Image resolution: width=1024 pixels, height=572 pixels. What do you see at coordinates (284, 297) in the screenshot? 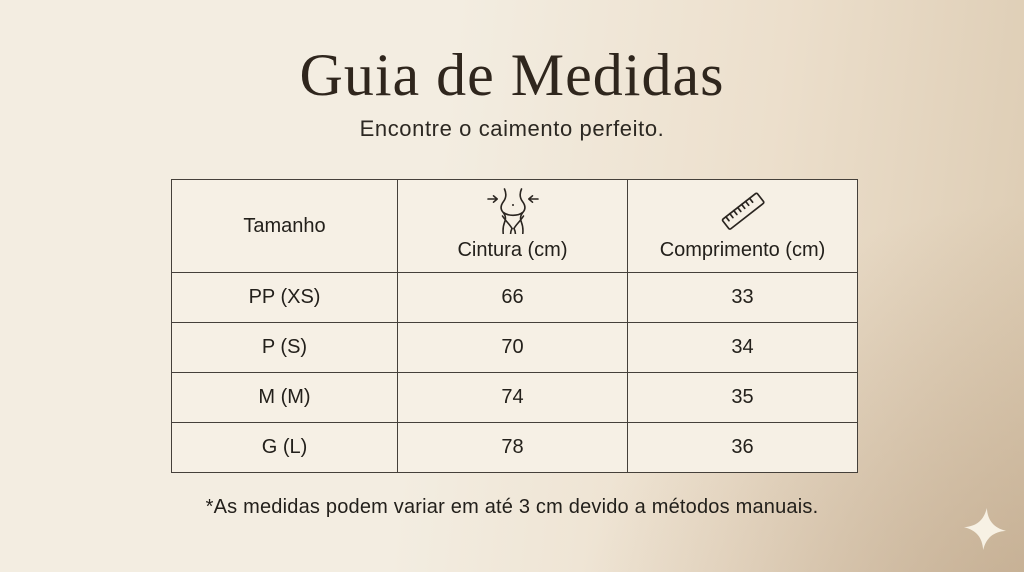
I see `size-cell: PP (XS)` at bounding box center [284, 297].